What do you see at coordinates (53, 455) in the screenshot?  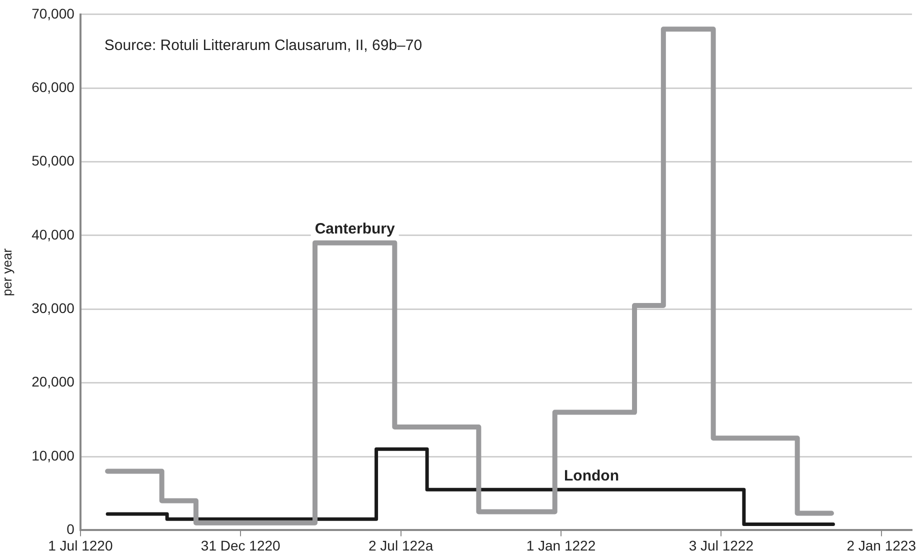 I see `y-tick-label: 10,000` at bounding box center [53, 455].